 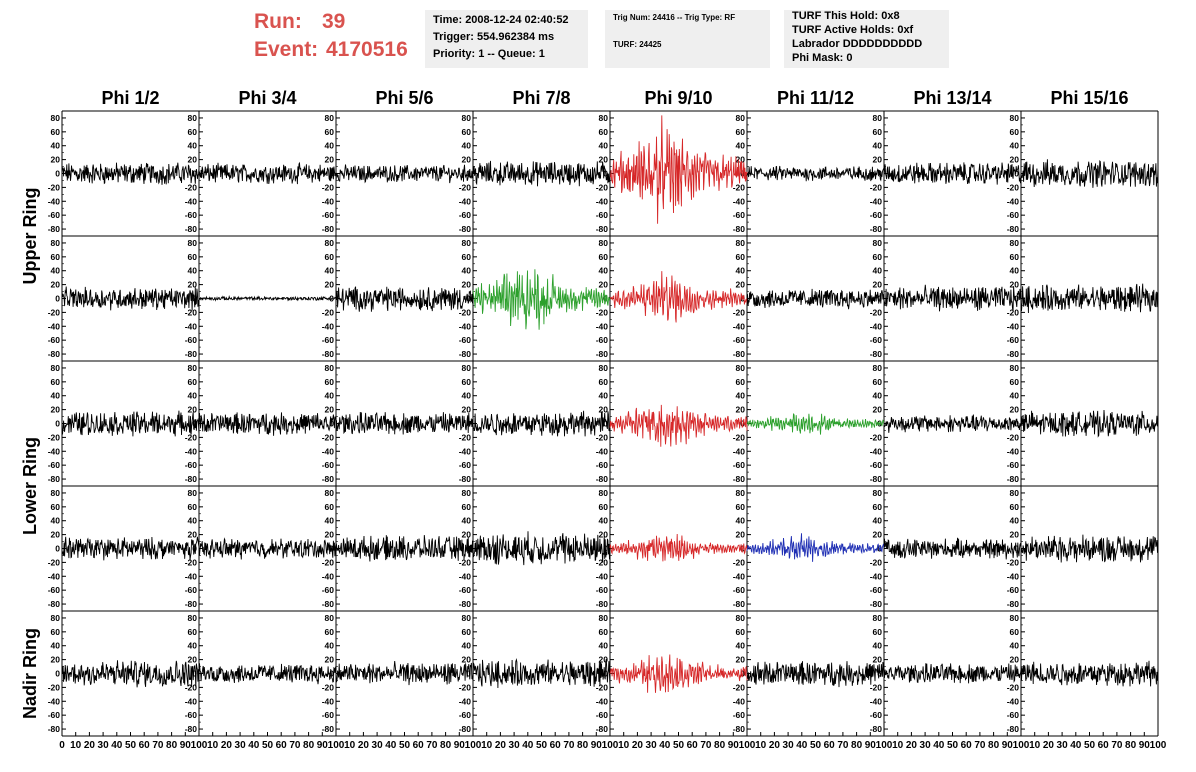 I want to click on labrador-text: Labrador DDDDDDDDDD, so click(x=857, y=44).